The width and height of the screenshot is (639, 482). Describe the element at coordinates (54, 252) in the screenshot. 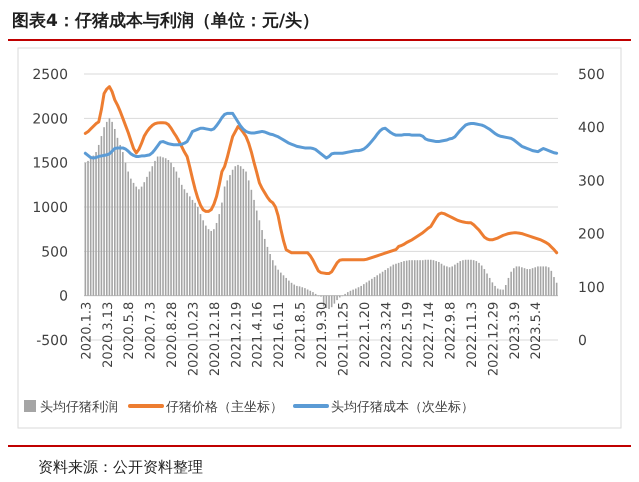

I see `y-tick-label: 500` at that location.